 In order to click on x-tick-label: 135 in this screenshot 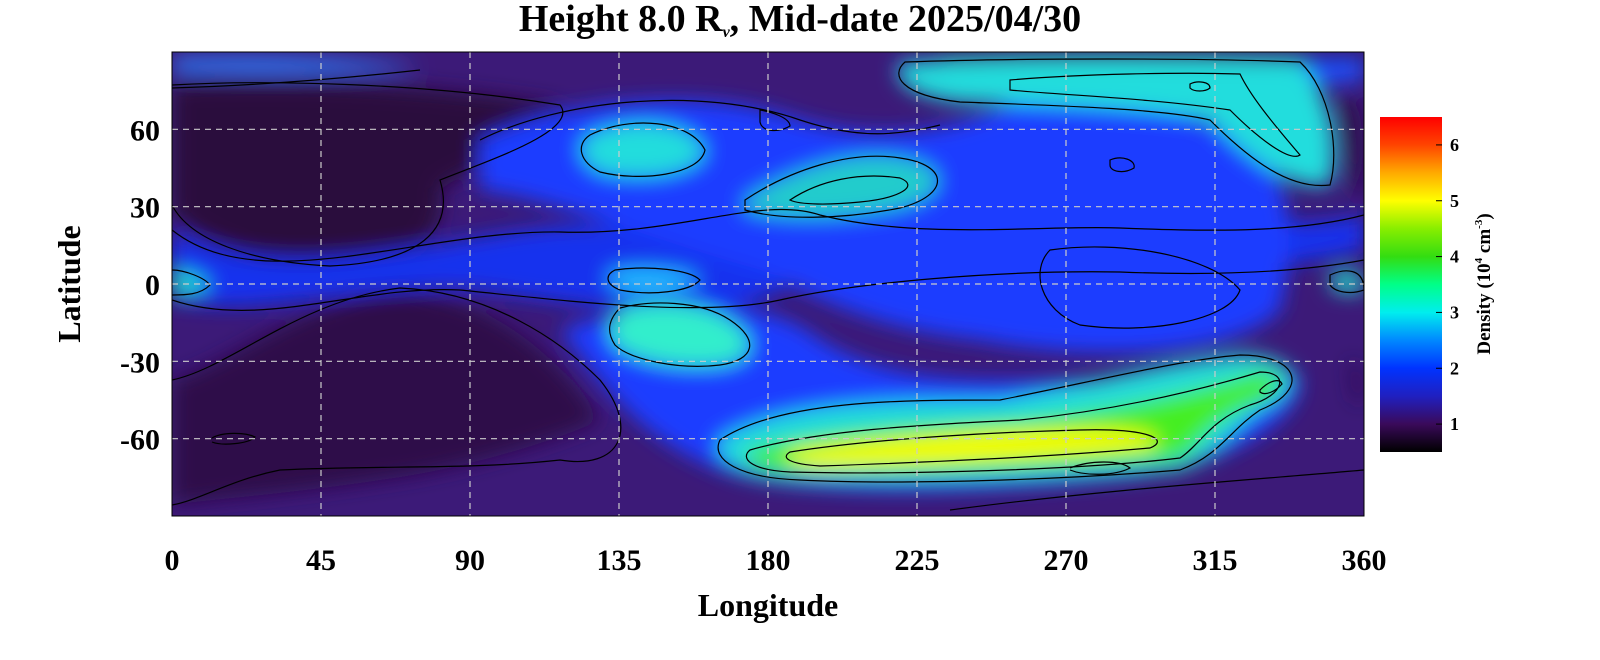, I will do `click(619, 560)`.